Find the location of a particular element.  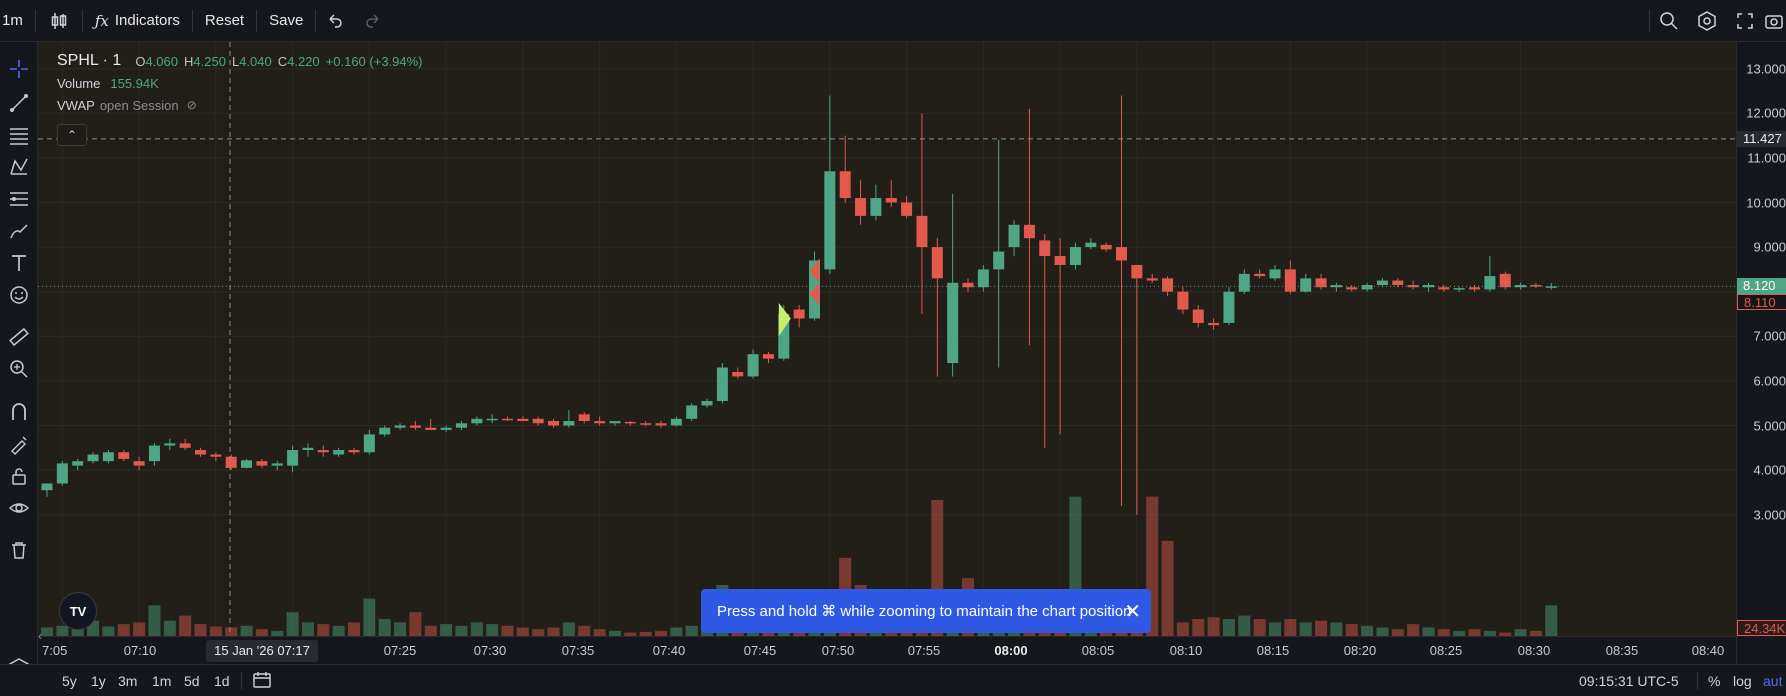

vwap-legend-label: VWAP is located at coordinates (76, 105).